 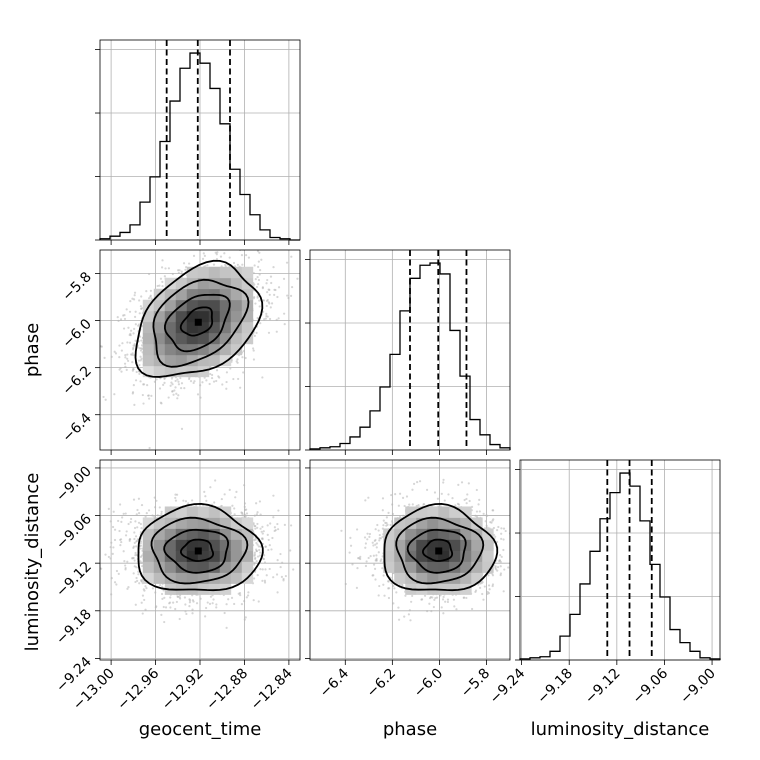 I want to click on hist-gridlines, so click(x=620, y=565).